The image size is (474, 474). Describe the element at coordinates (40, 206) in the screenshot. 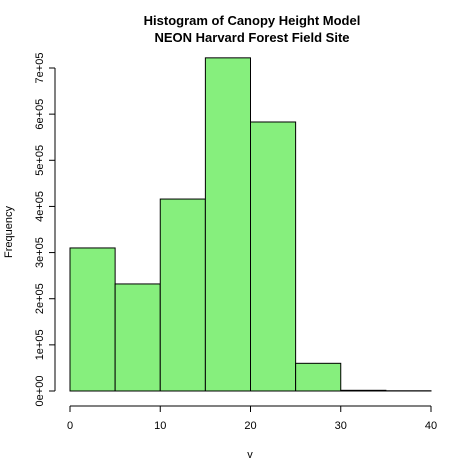

I see `y-tick-label-4: 4e+05` at that location.